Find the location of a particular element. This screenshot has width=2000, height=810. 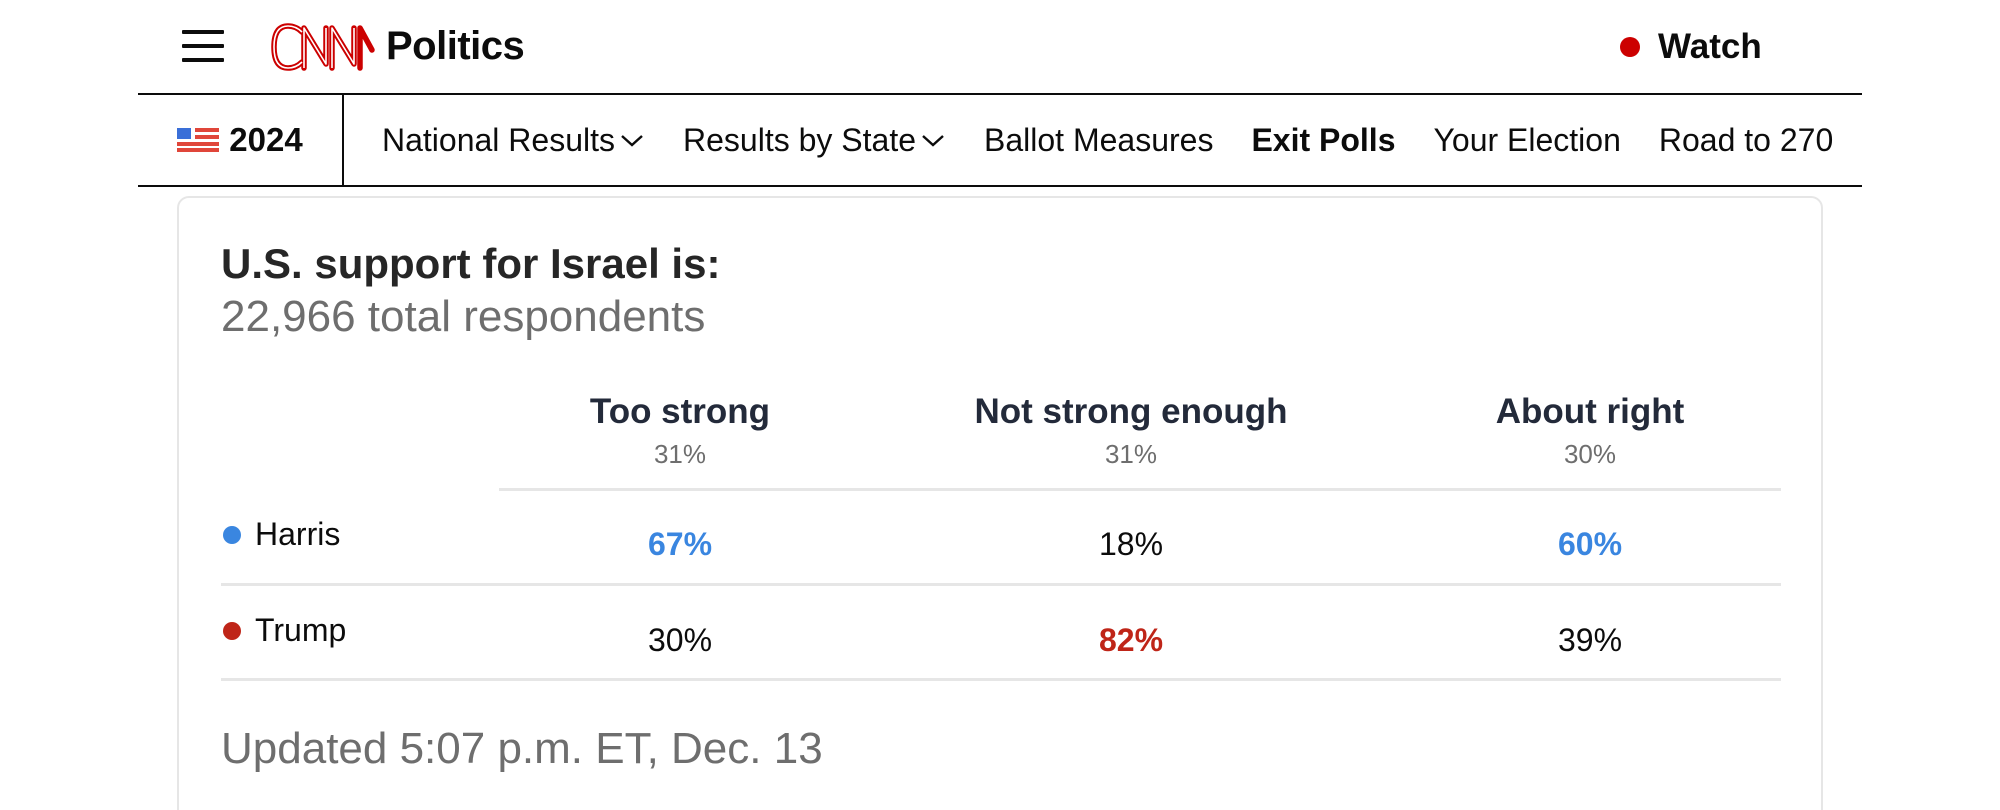

nav-national-results: National Results is located at coordinates (513, 140).